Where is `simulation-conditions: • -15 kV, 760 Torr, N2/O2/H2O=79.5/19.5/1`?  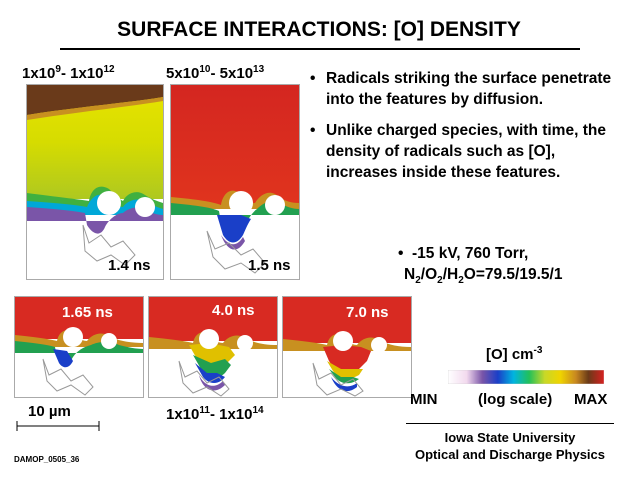 simulation-conditions: • -15 kV, 760 Torr, N2/O2/H2O=79.5/19.5/1 is located at coordinates (480, 267).